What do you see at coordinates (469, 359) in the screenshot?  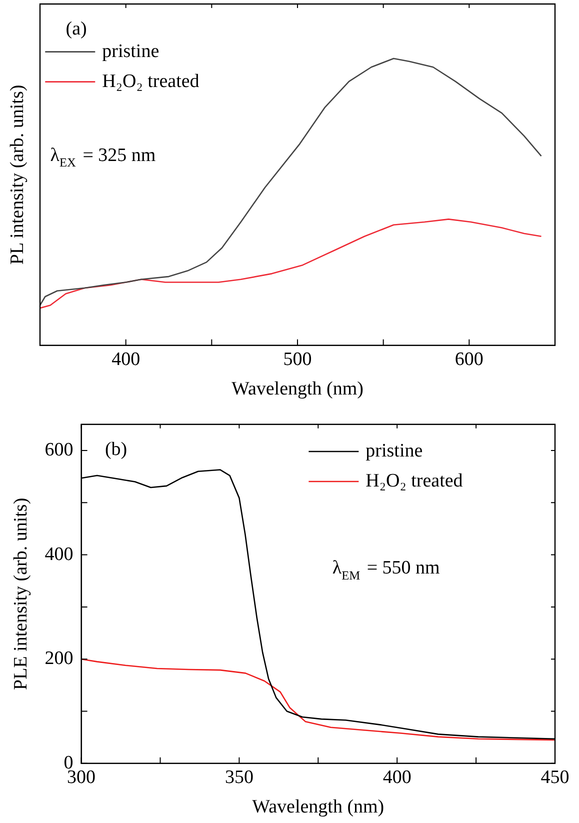 I see `x-tick-label: 600` at bounding box center [469, 359].